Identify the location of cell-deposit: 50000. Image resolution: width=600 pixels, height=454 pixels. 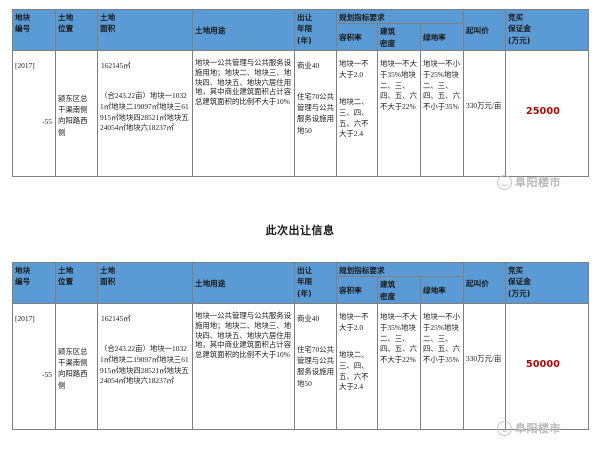
(547, 367).